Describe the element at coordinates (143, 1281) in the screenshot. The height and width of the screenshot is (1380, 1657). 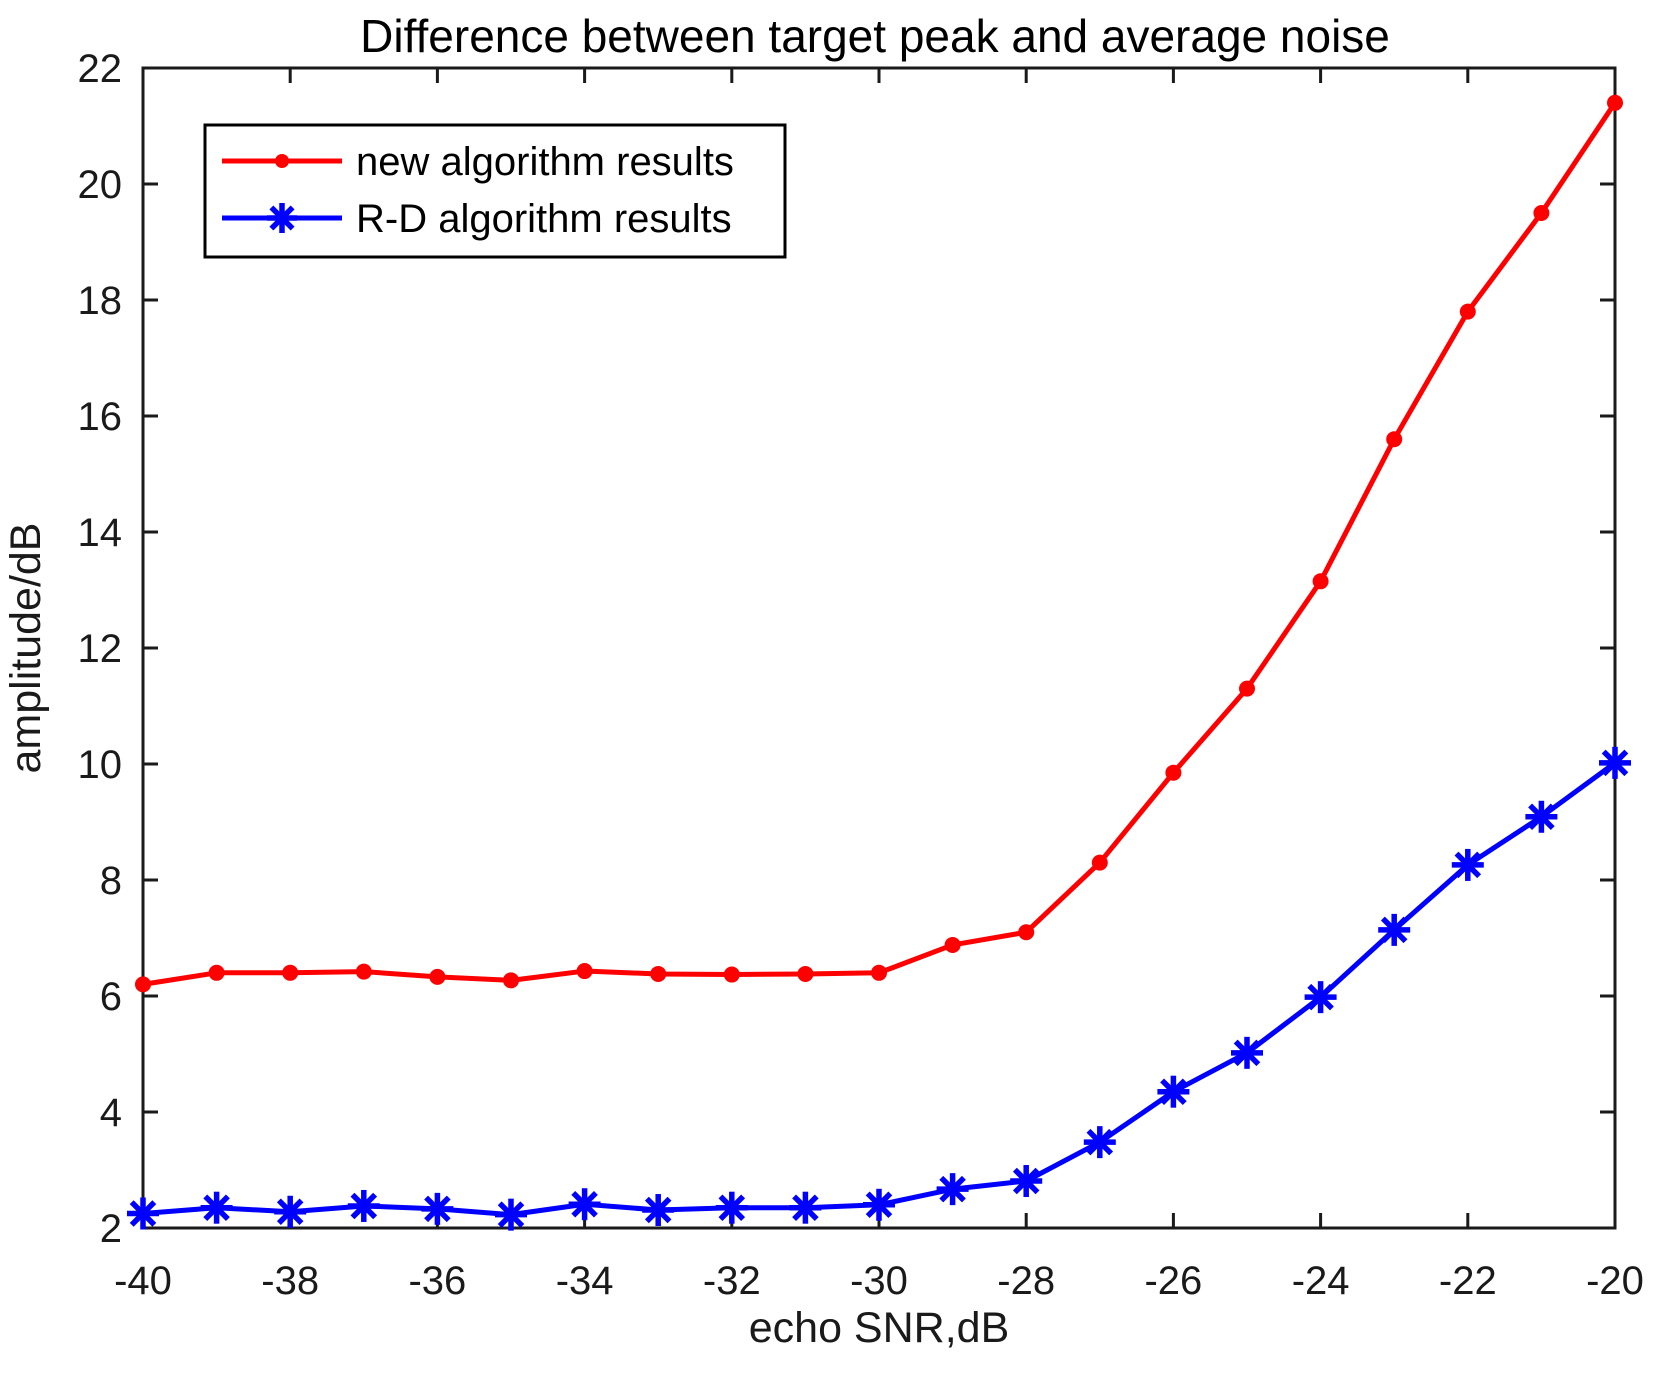
I see `x-tick-label: -40` at that location.